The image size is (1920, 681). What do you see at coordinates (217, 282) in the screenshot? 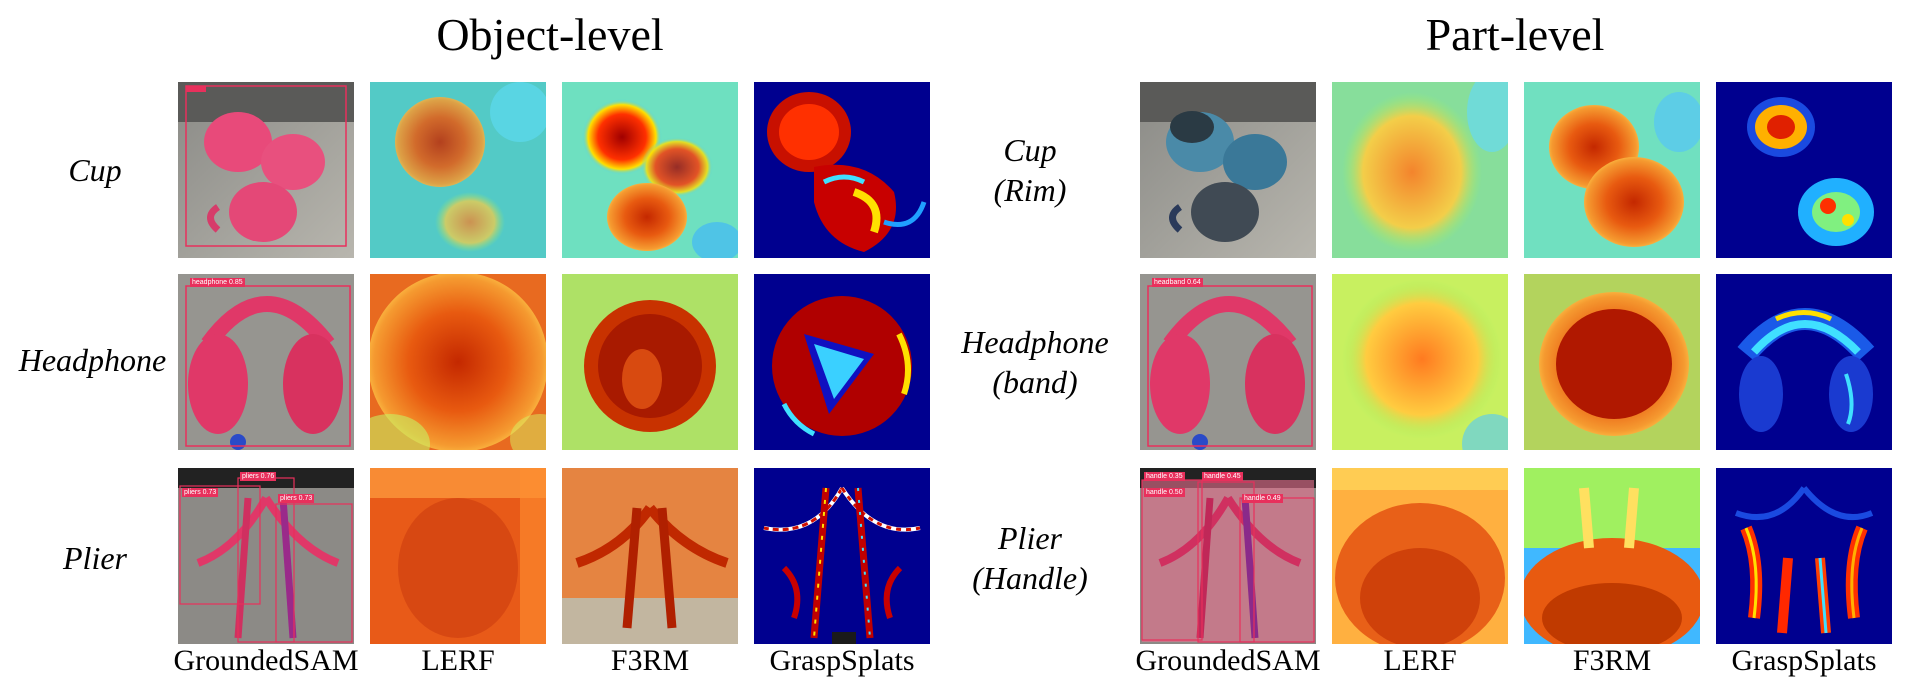
I see `detection-tag: headphone 0.85` at bounding box center [217, 282].